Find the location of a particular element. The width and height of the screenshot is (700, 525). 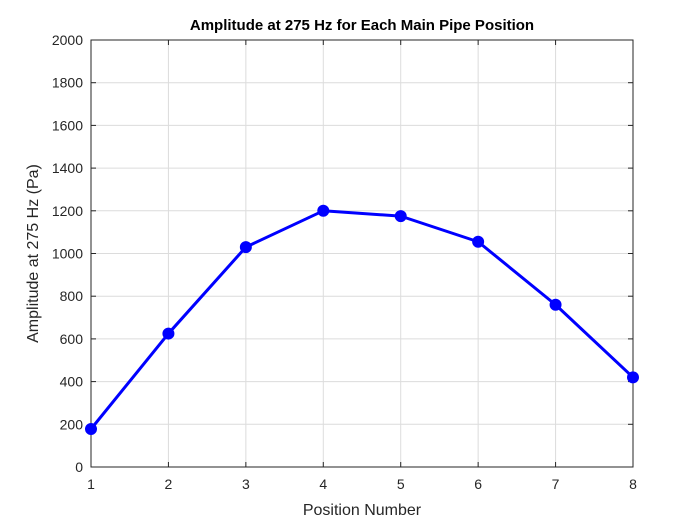

y-tick-label: 0 is located at coordinates (79, 467).